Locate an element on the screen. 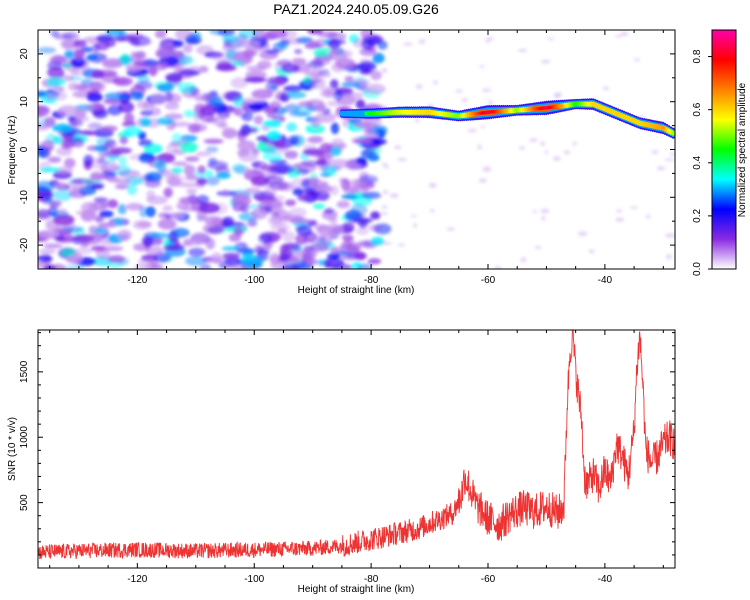 This screenshot has width=750, height=600. snr-x-tick-label: -100 is located at coordinates (254, 579).